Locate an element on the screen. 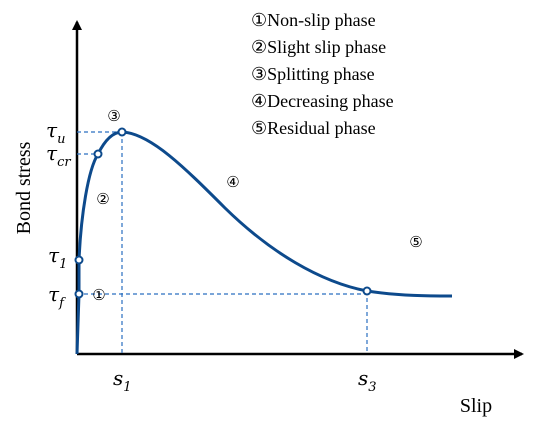 The image size is (550, 424). s3-marker is located at coordinates (367, 291).